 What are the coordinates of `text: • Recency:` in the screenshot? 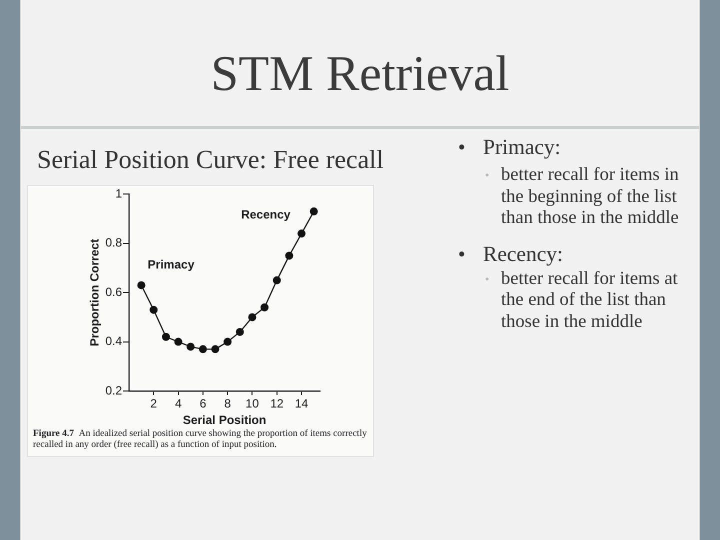 It's located at (511, 254).